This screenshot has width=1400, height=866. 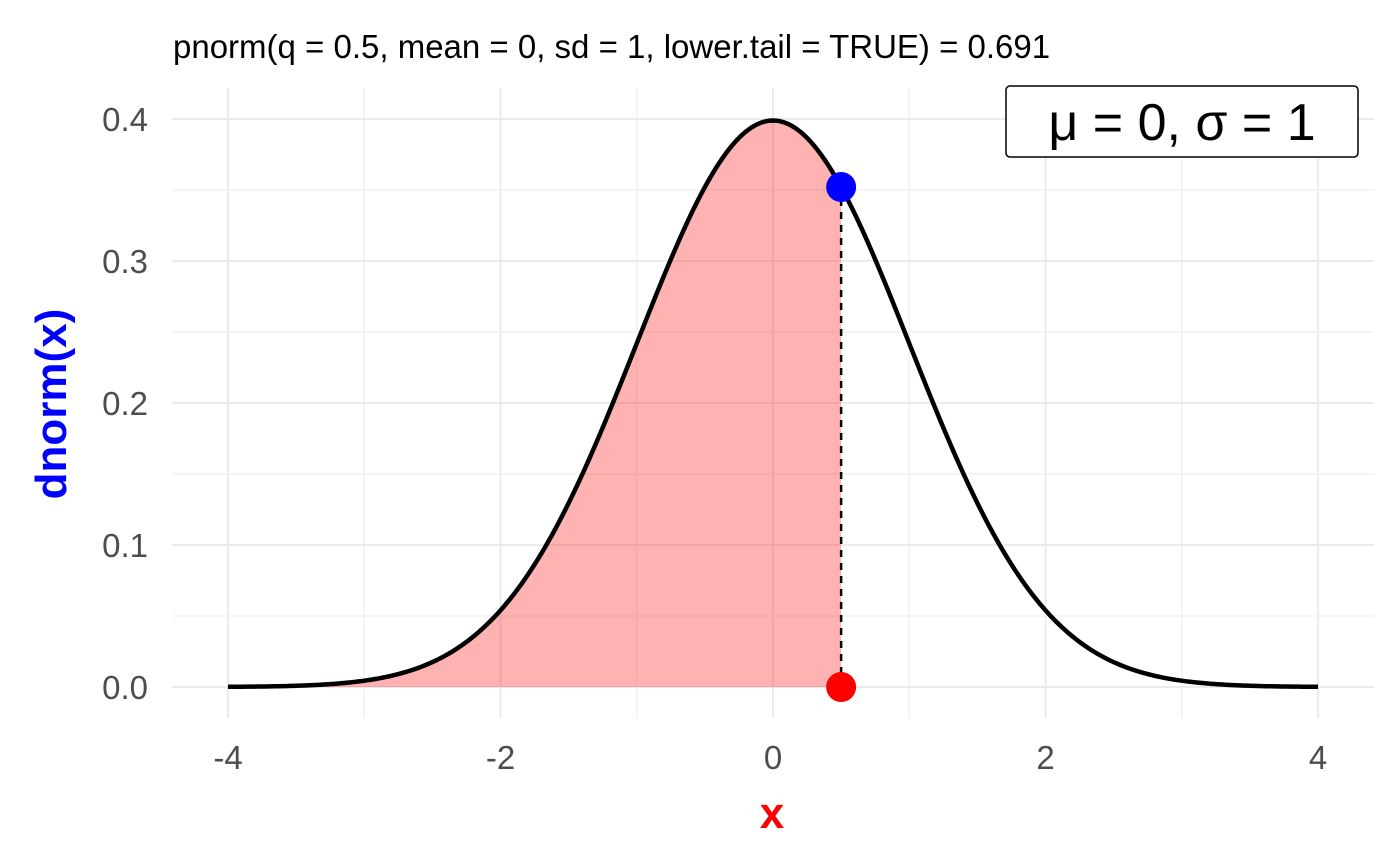 What do you see at coordinates (125, 261) in the screenshot?
I see `y-tick-label: 0.3` at bounding box center [125, 261].